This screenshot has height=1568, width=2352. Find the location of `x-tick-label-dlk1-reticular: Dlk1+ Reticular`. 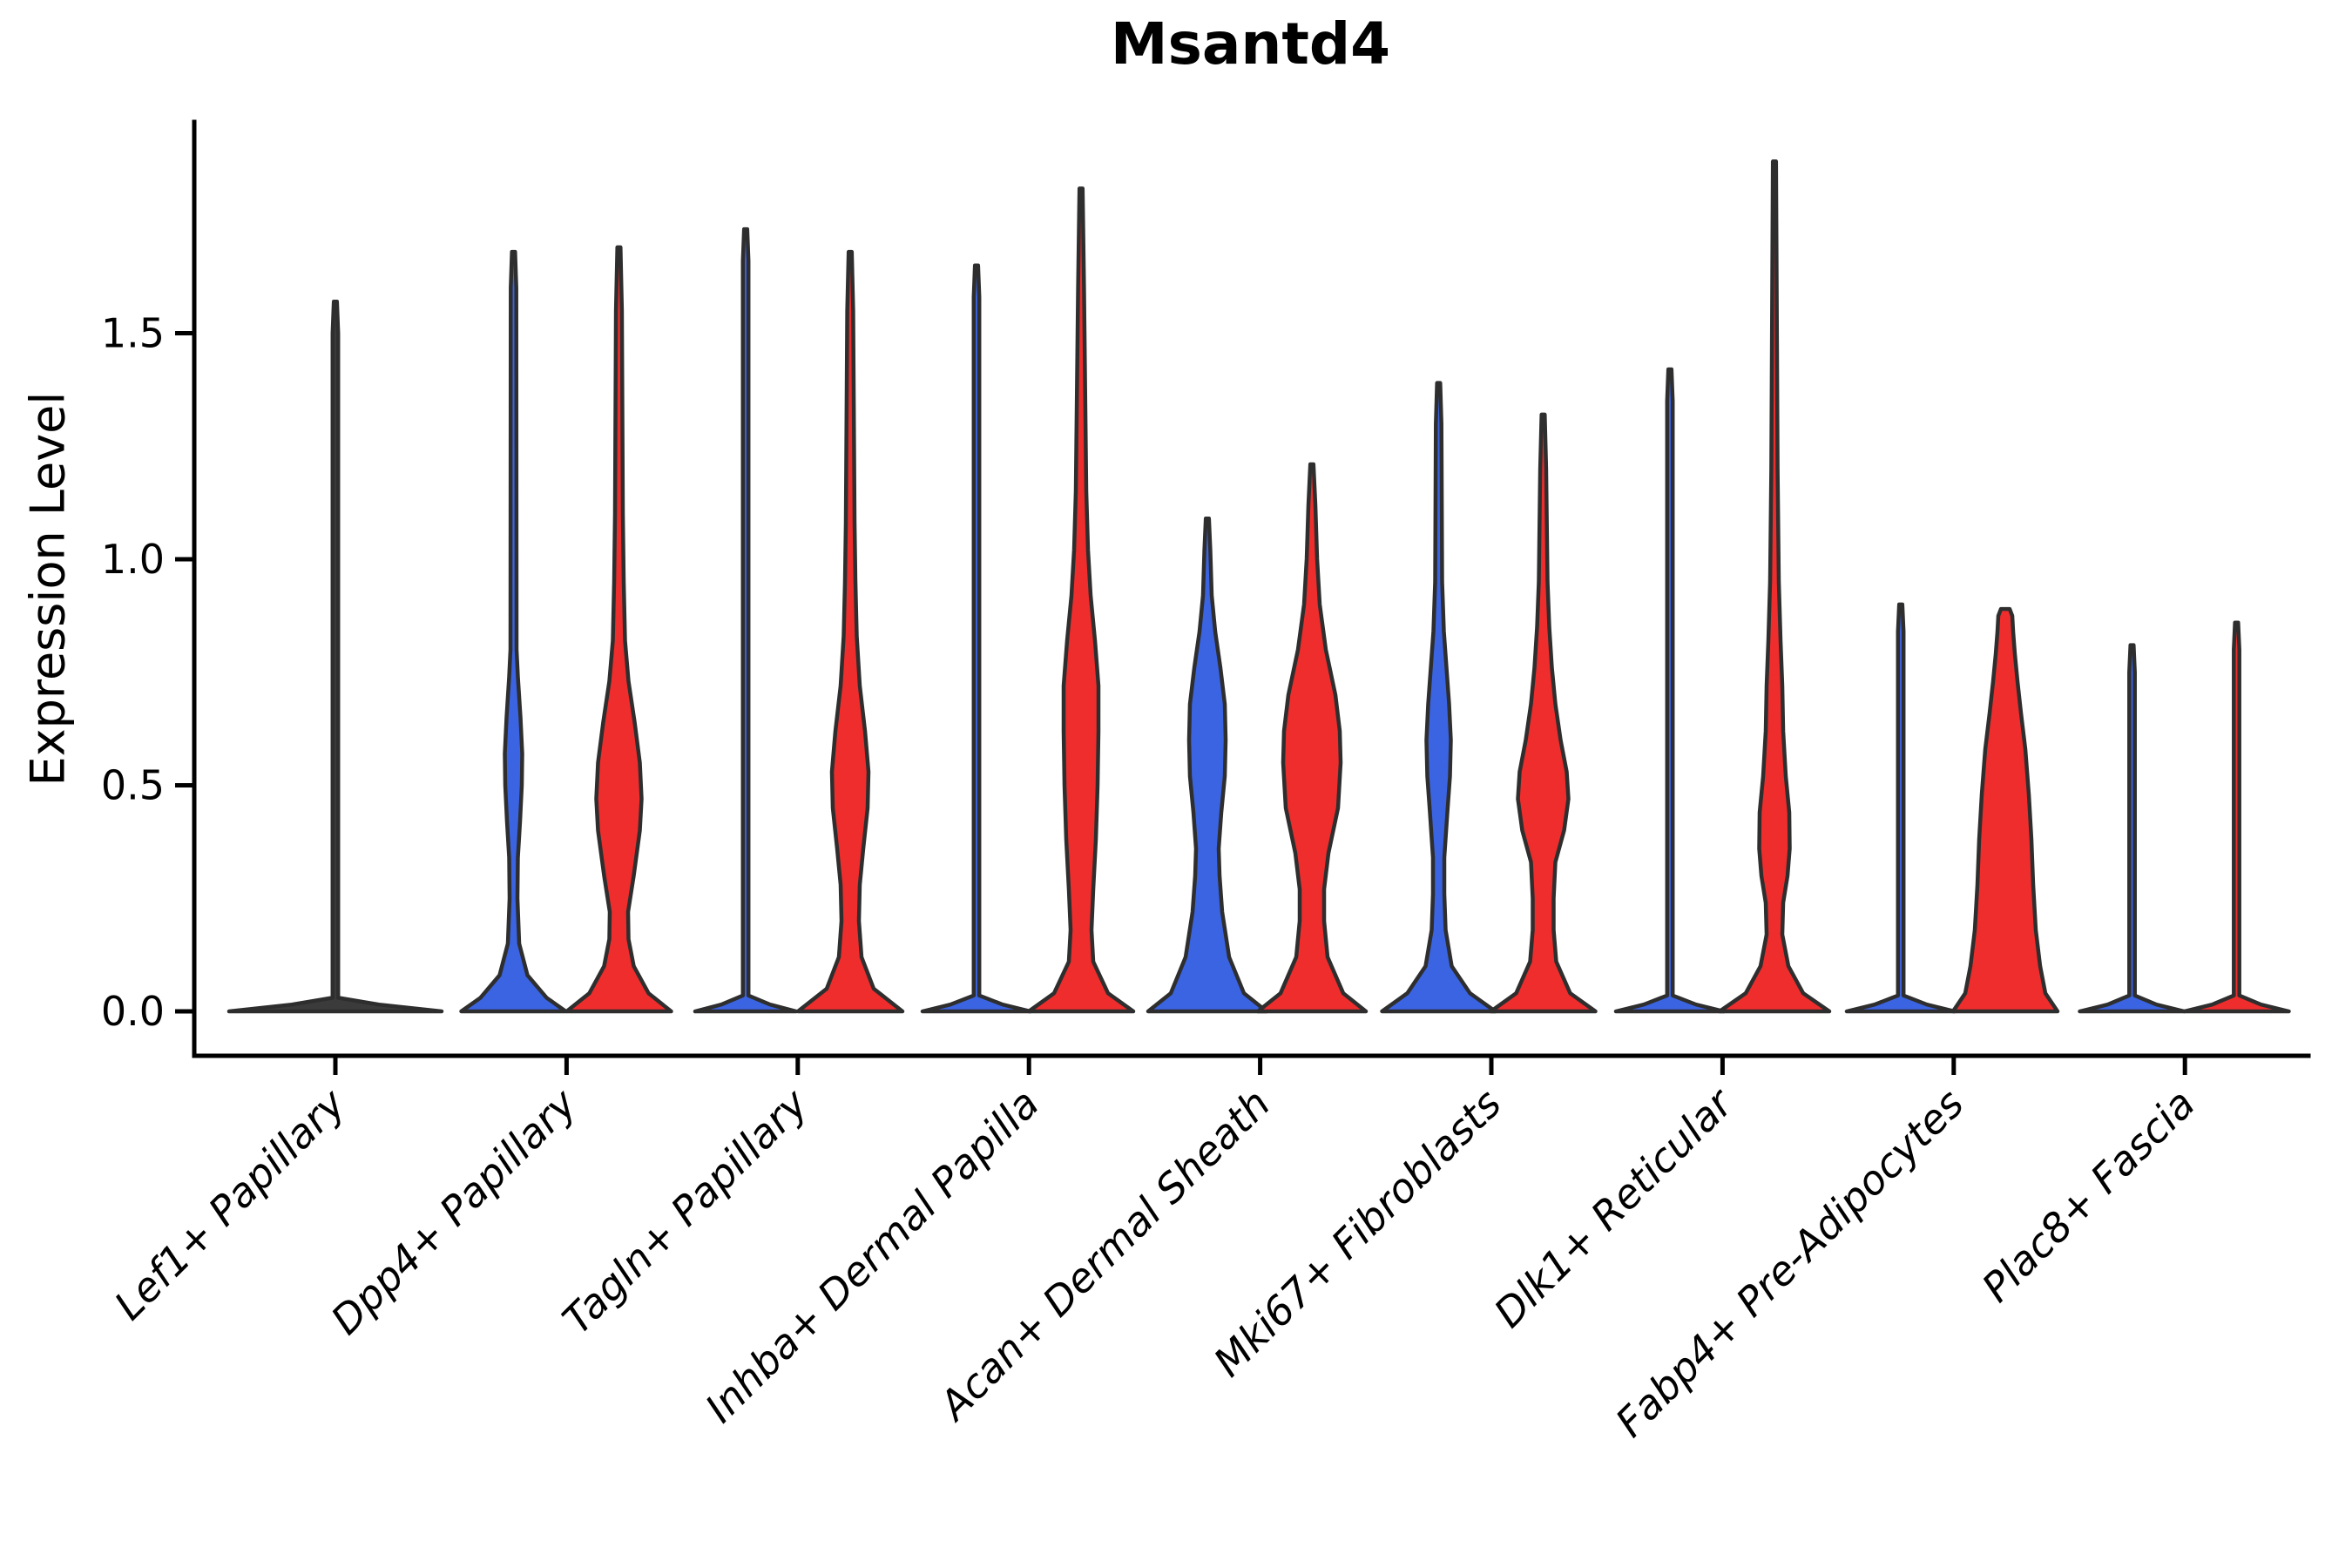

x-tick-label-dlk1-reticular: Dlk1+ Reticular is located at coordinates (1615, 1207).